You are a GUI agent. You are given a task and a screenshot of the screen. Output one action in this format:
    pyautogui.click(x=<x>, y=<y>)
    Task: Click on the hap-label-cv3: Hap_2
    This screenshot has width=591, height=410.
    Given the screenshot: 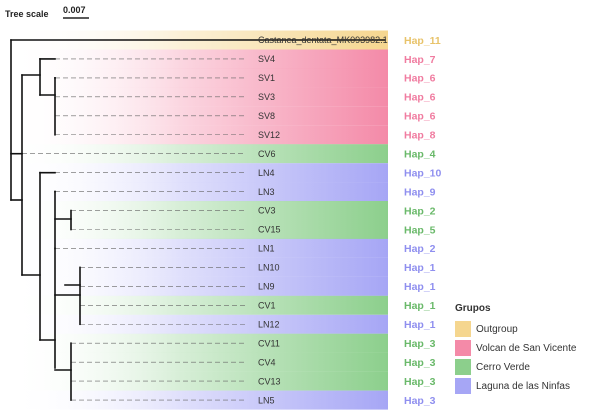 What is the action you would take?
    pyautogui.click(x=420, y=211)
    